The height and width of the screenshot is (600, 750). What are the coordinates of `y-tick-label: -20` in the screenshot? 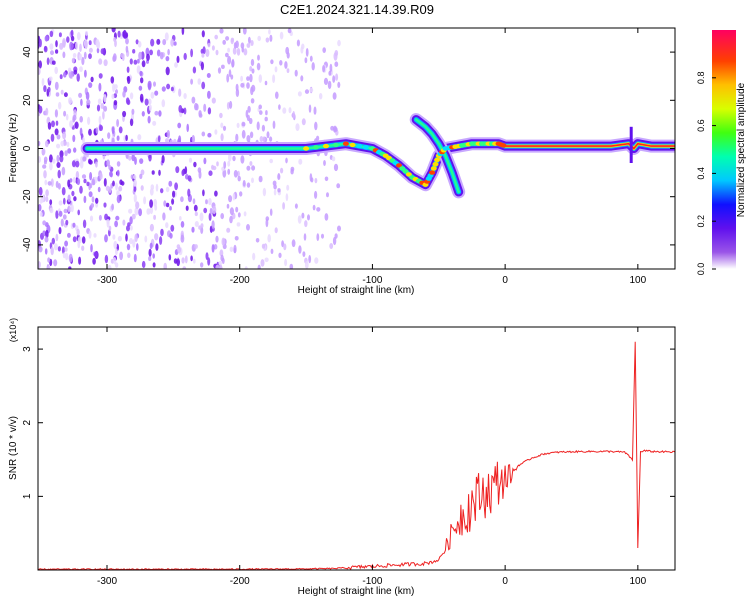 It's located at (27, 196).